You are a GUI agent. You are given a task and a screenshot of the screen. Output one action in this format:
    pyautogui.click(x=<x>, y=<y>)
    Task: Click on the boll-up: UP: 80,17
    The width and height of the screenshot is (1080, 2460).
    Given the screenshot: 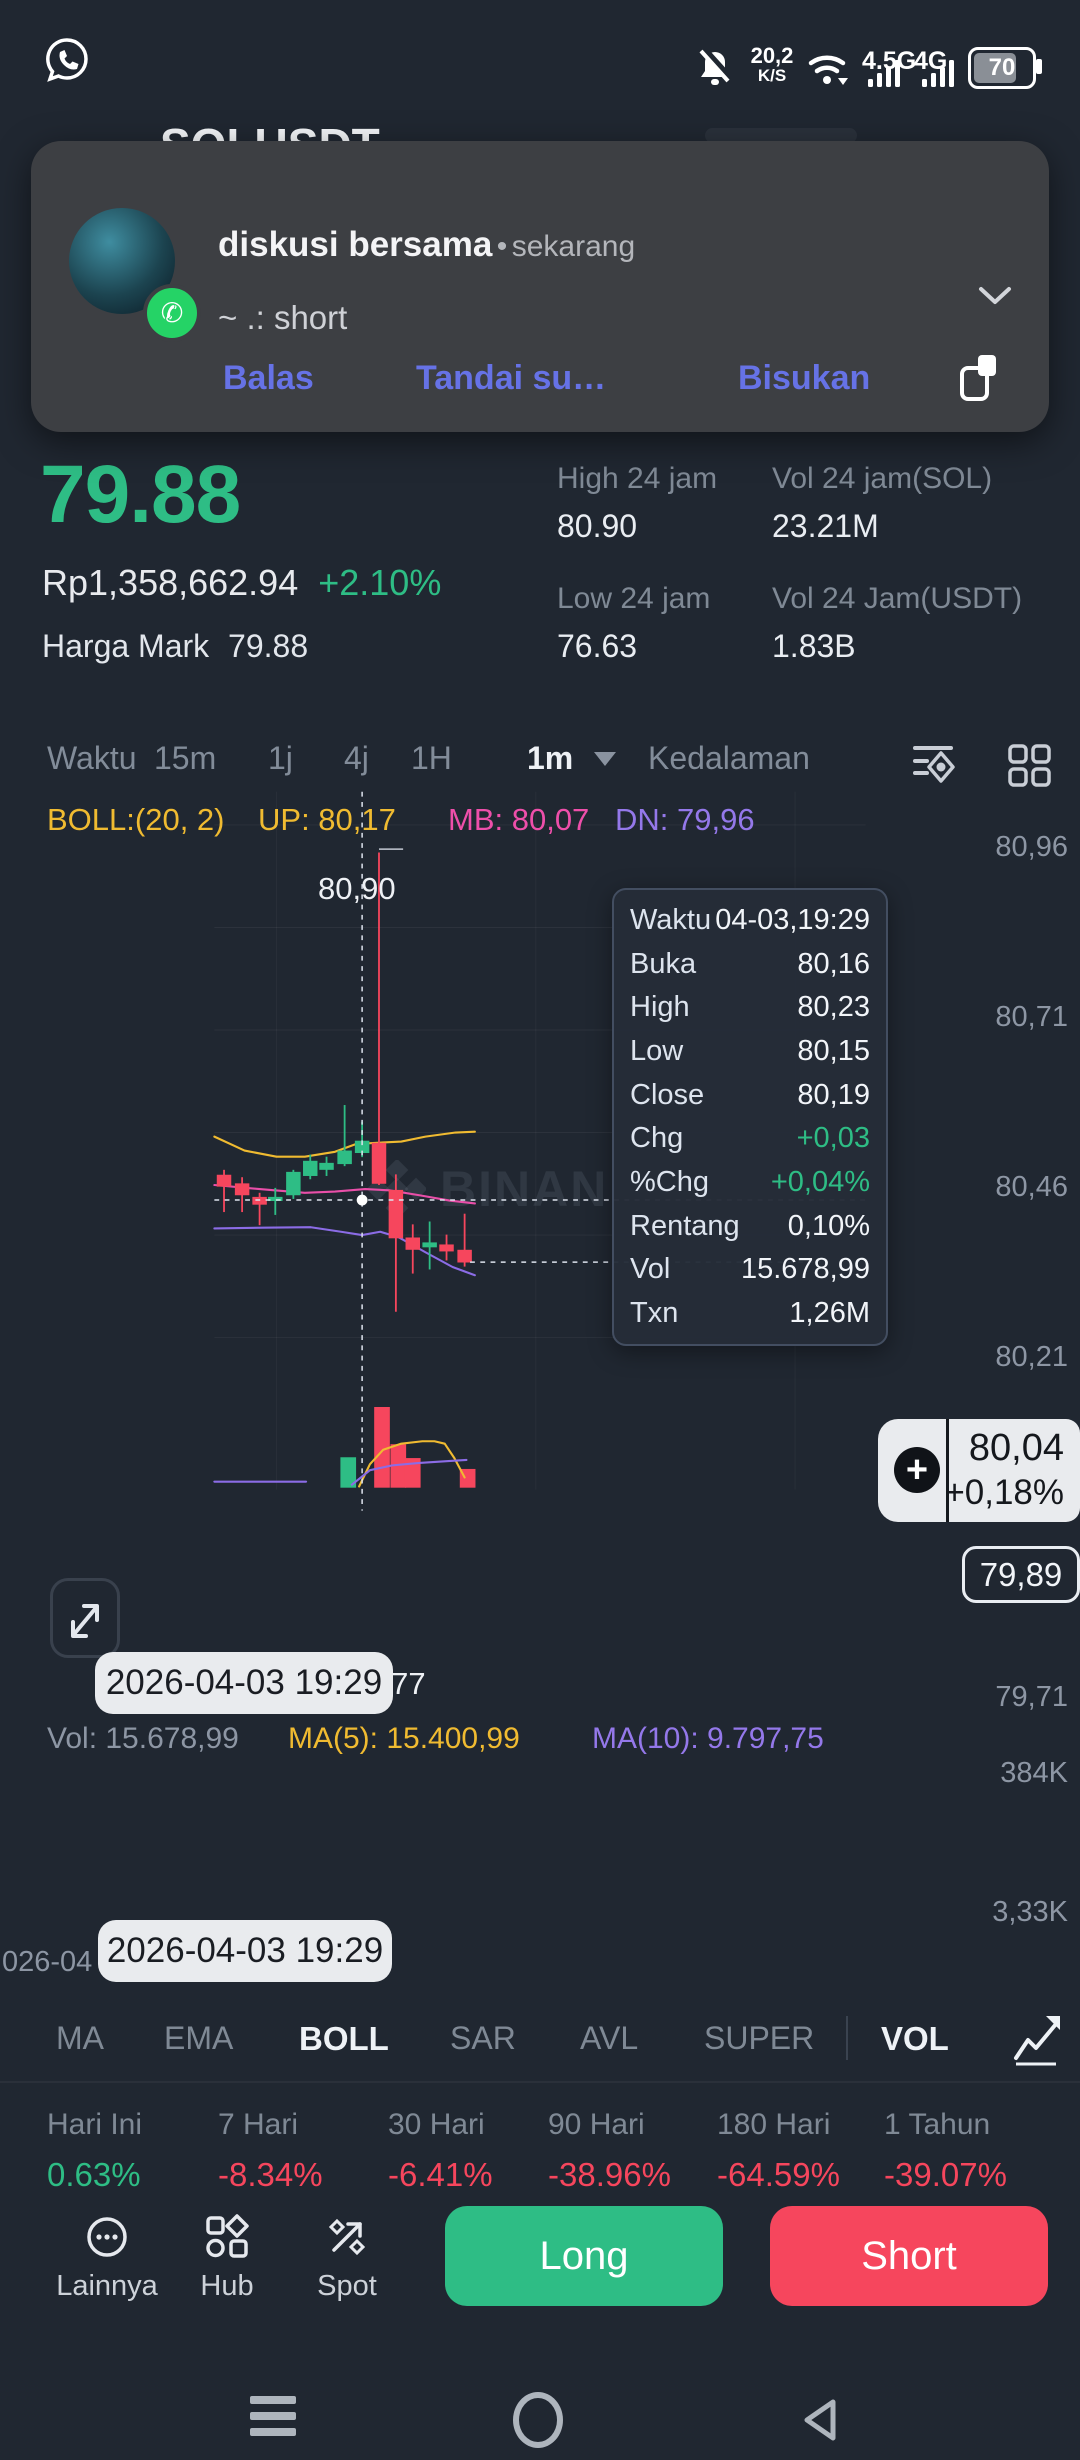 What is the action you would take?
    pyautogui.click(x=327, y=819)
    